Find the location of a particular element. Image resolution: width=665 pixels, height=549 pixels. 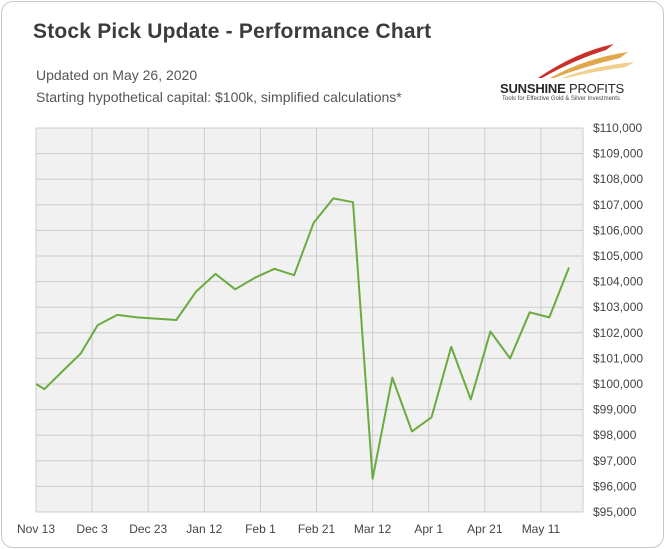

subtitle-updated: Updated on May 26, 2020 is located at coordinates (117, 75).